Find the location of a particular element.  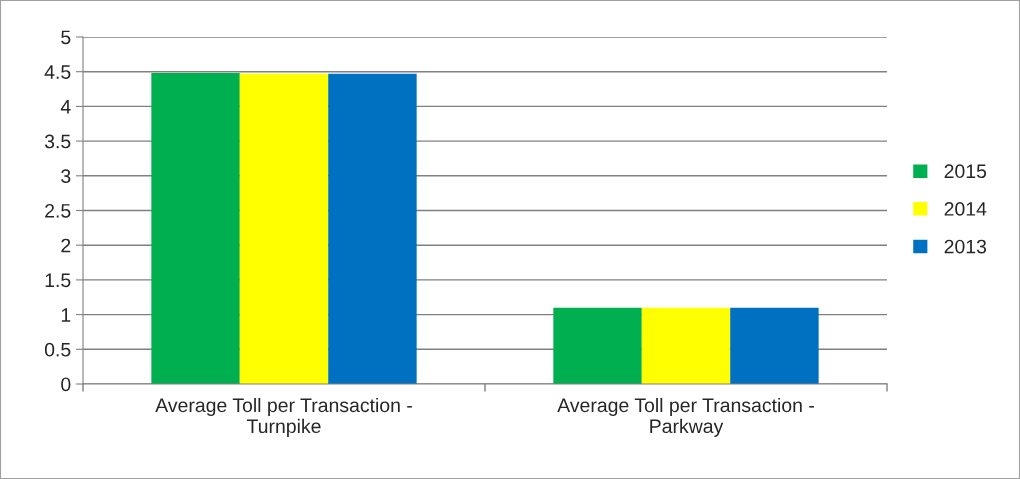

y-tick-label: 4 is located at coordinates (65, 107).